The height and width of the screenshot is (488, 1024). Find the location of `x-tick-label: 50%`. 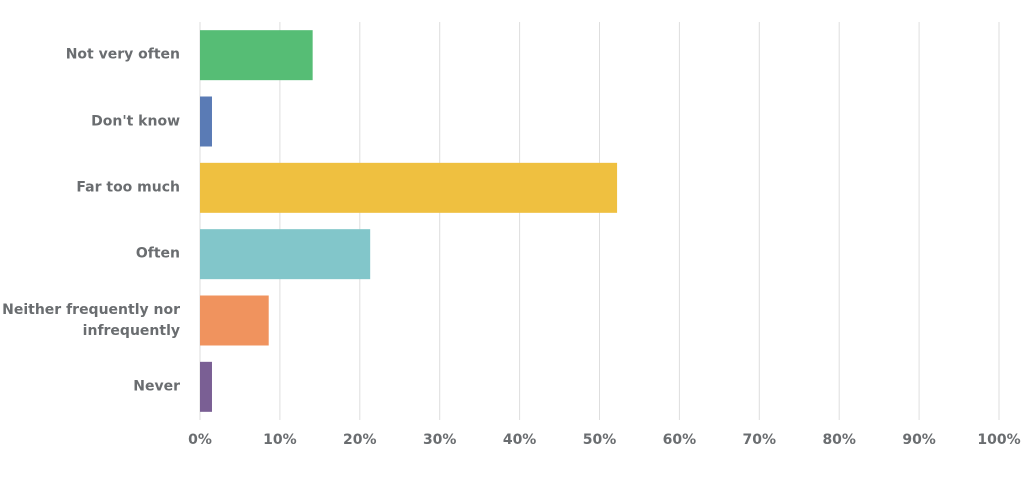

x-tick-label: 50% is located at coordinates (600, 440).